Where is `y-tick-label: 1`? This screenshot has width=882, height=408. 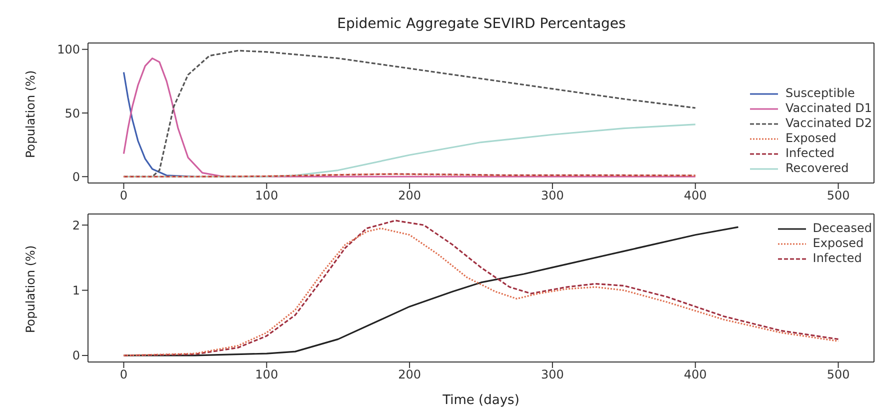 y-tick-label: 1 is located at coordinates (76, 291).